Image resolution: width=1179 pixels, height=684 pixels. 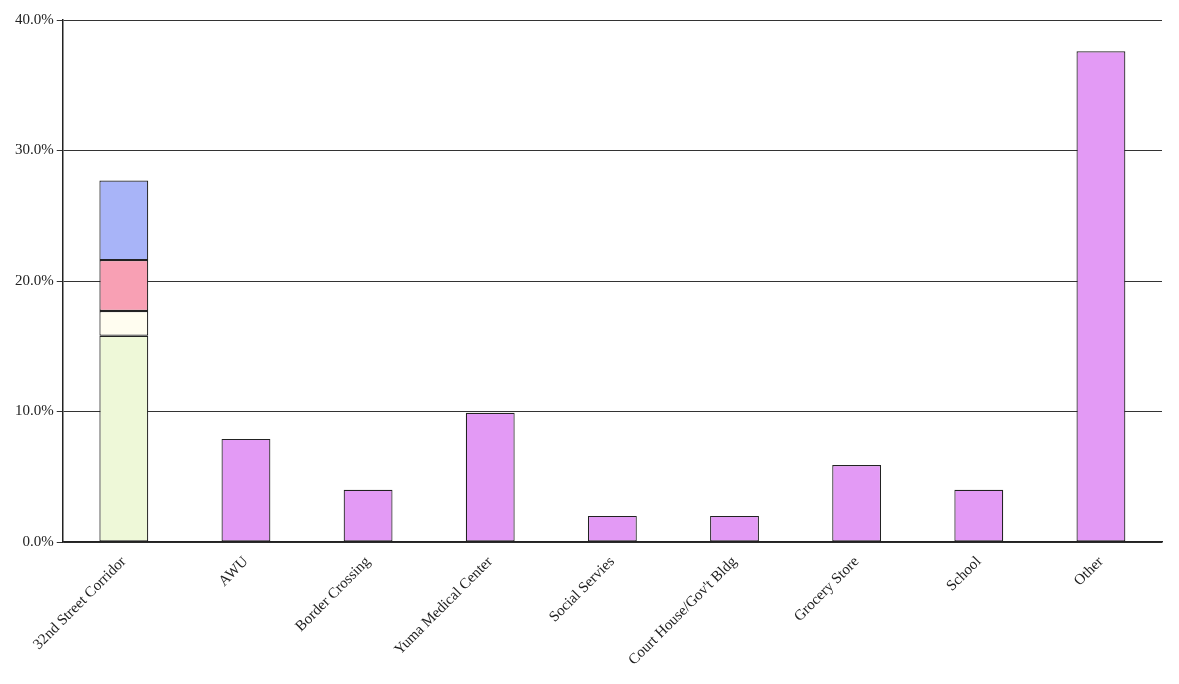 What do you see at coordinates (34, 410) in the screenshot?
I see `y-tick-label: 10.0%` at bounding box center [34, 410].